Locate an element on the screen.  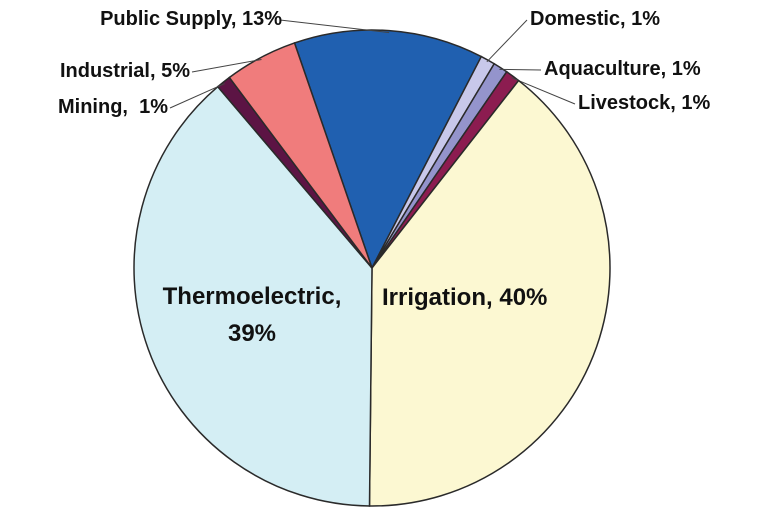
label-line: Public Supply, 13% is located at coordinates (191, 19).